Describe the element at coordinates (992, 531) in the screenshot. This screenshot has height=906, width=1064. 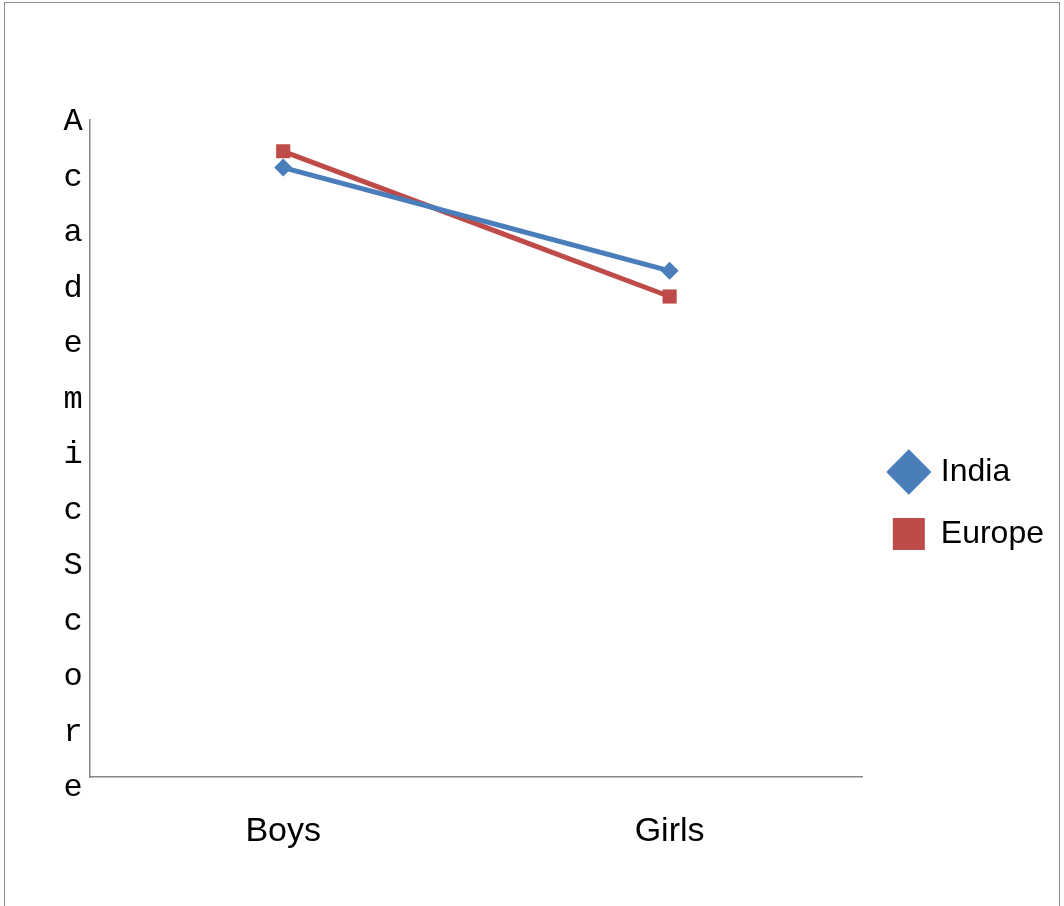
I see `legend-label: Europe` at that location.